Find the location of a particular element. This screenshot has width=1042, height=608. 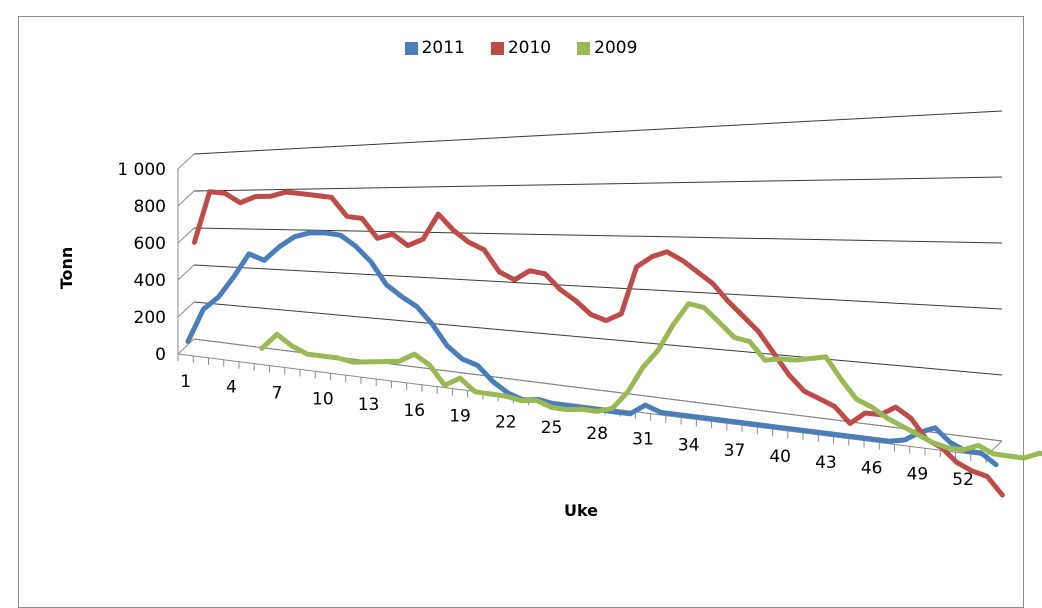

legend-label-2011: 2011 is located at coordinates (443, 48).